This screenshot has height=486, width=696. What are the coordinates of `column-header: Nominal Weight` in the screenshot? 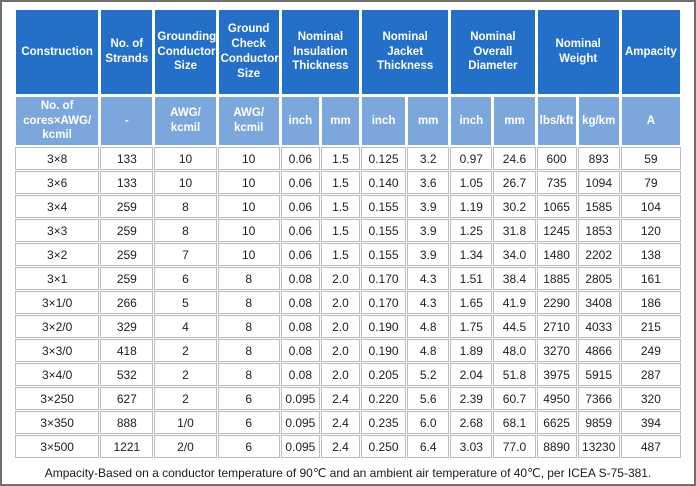 It's located at (578, 52).